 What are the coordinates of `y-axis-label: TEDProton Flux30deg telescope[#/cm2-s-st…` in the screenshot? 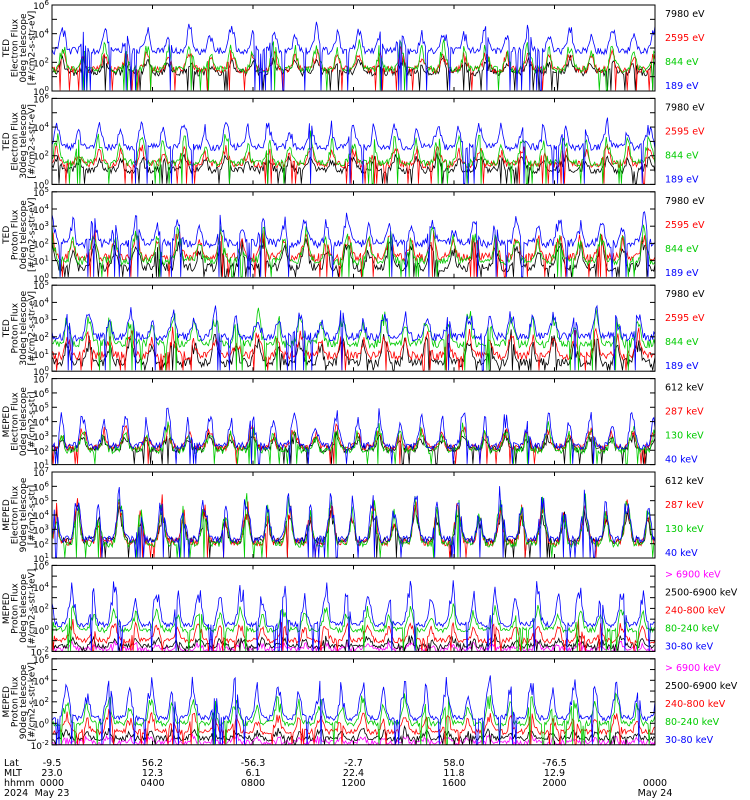 It's located at (20, 327).